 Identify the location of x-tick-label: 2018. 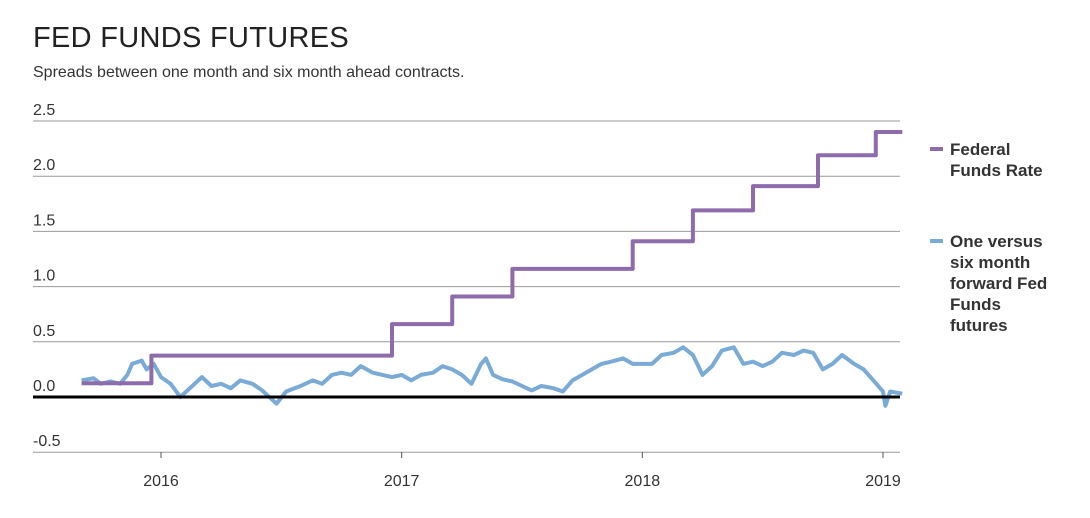
(643, 481).